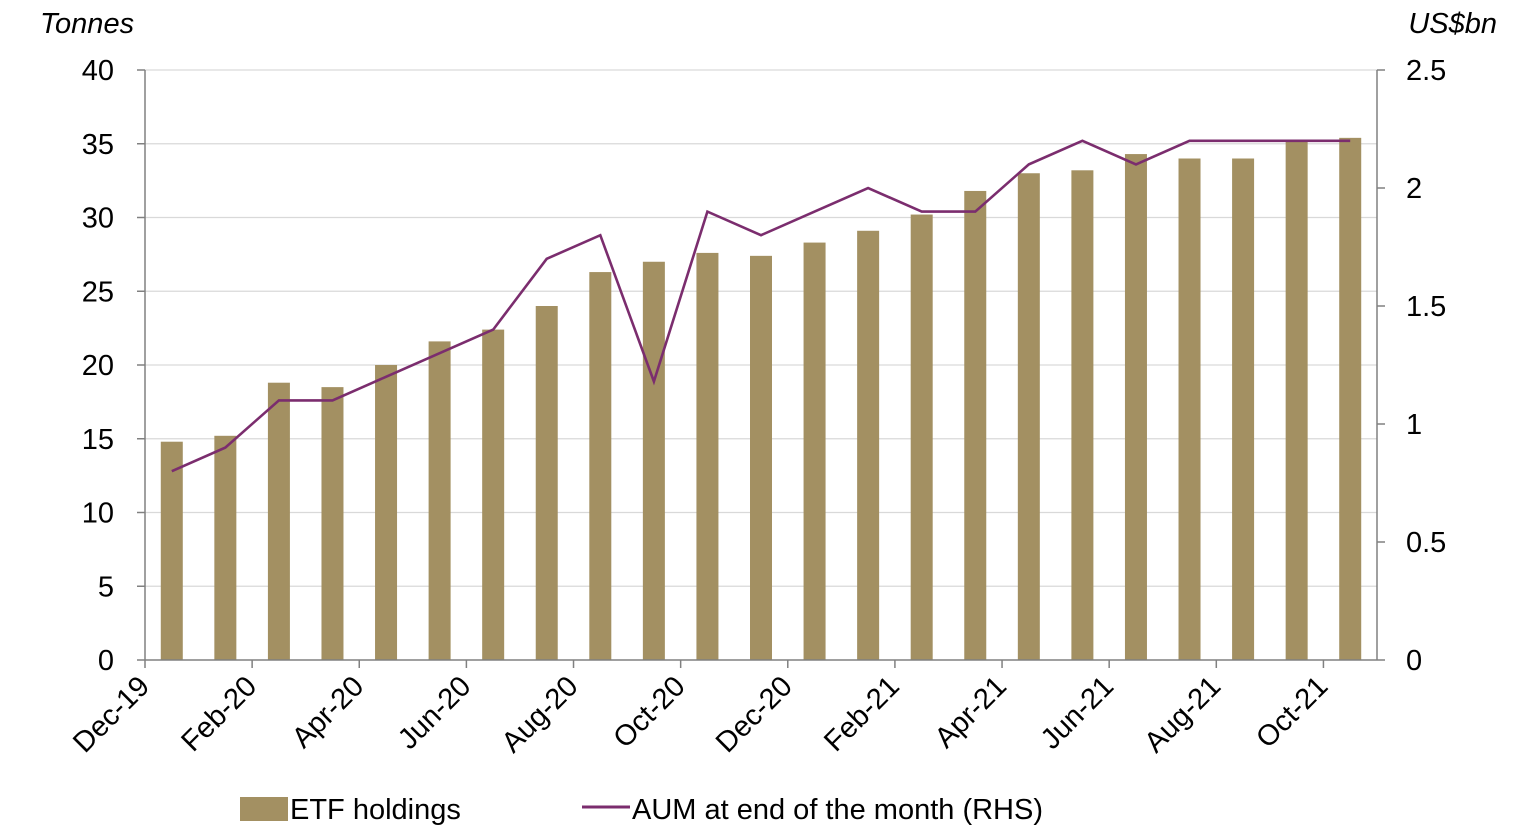 This screenshot has width=1539, height=828. Describe the element at coordinates (219, 714) in the screenshot. I see `x-tick-label: Feb-20` at that location.